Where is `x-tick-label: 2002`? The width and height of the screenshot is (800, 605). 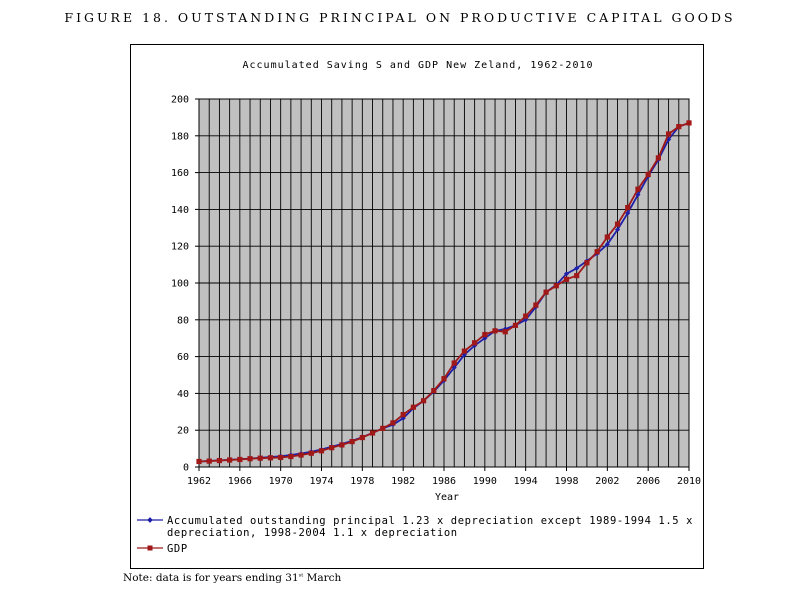
x-tick-label: 2002 is located at coordinates (607, 481).